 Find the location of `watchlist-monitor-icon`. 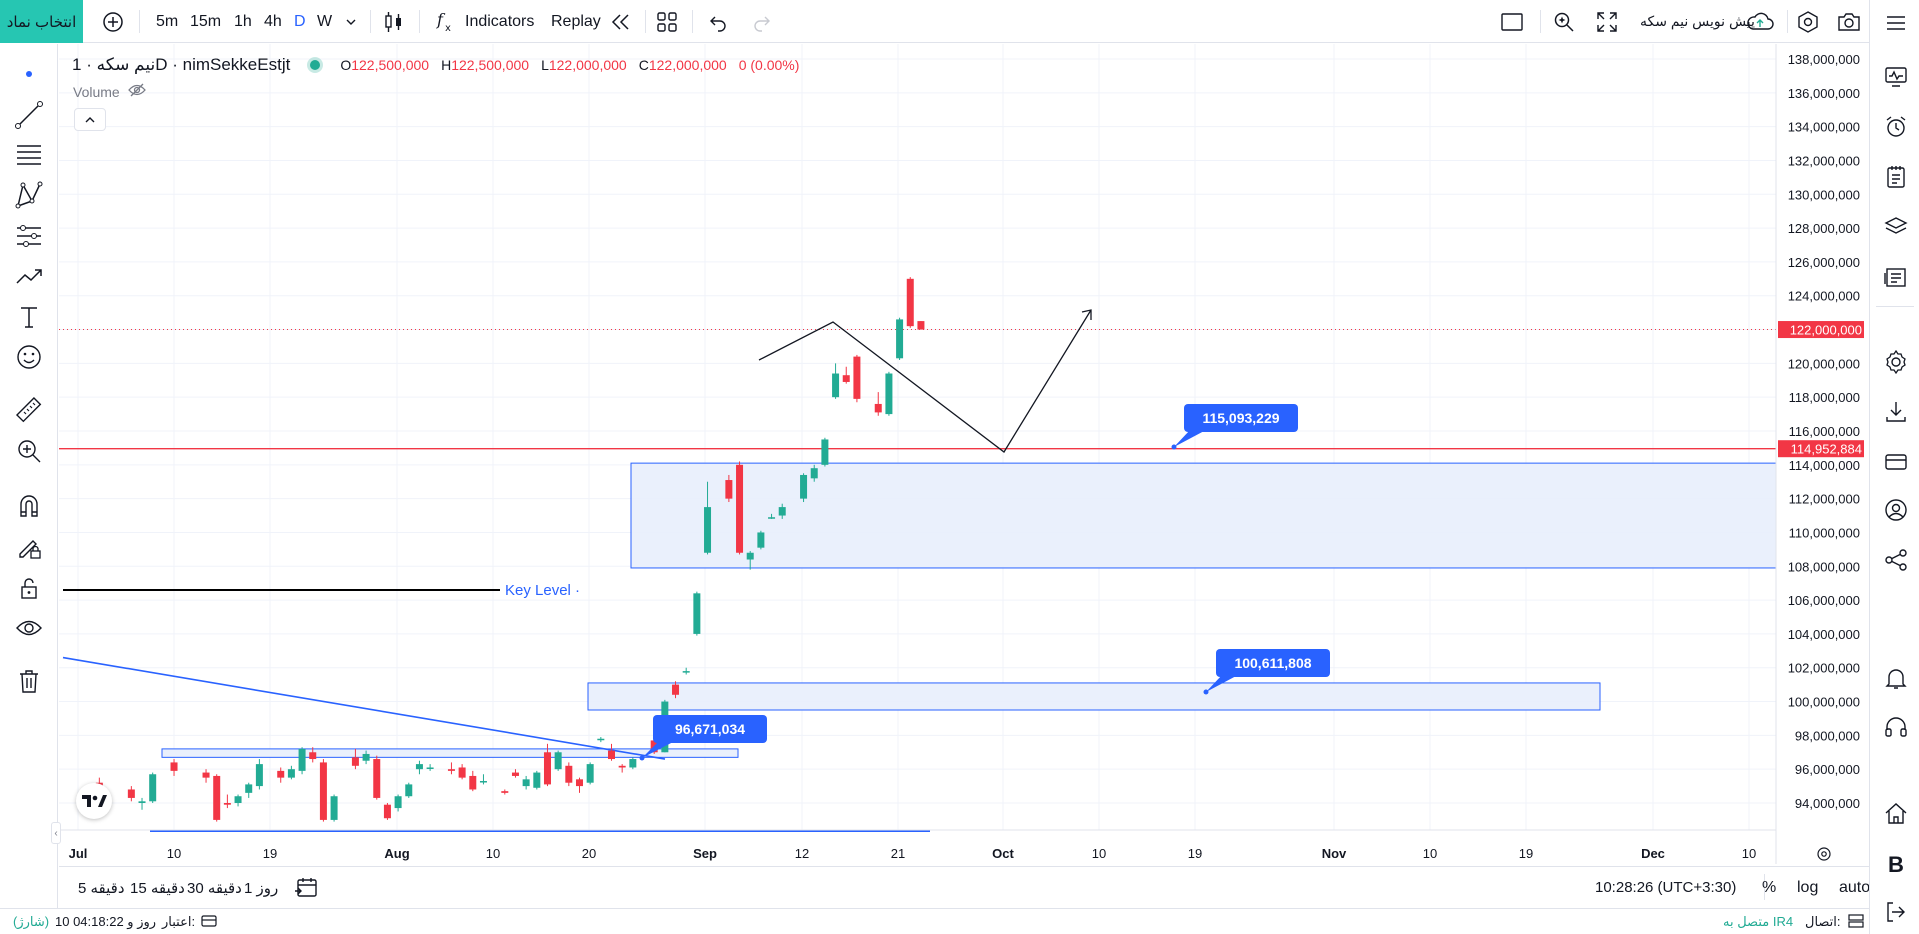

watchlist-monitor-icon is located at coordinates (1896, 77).